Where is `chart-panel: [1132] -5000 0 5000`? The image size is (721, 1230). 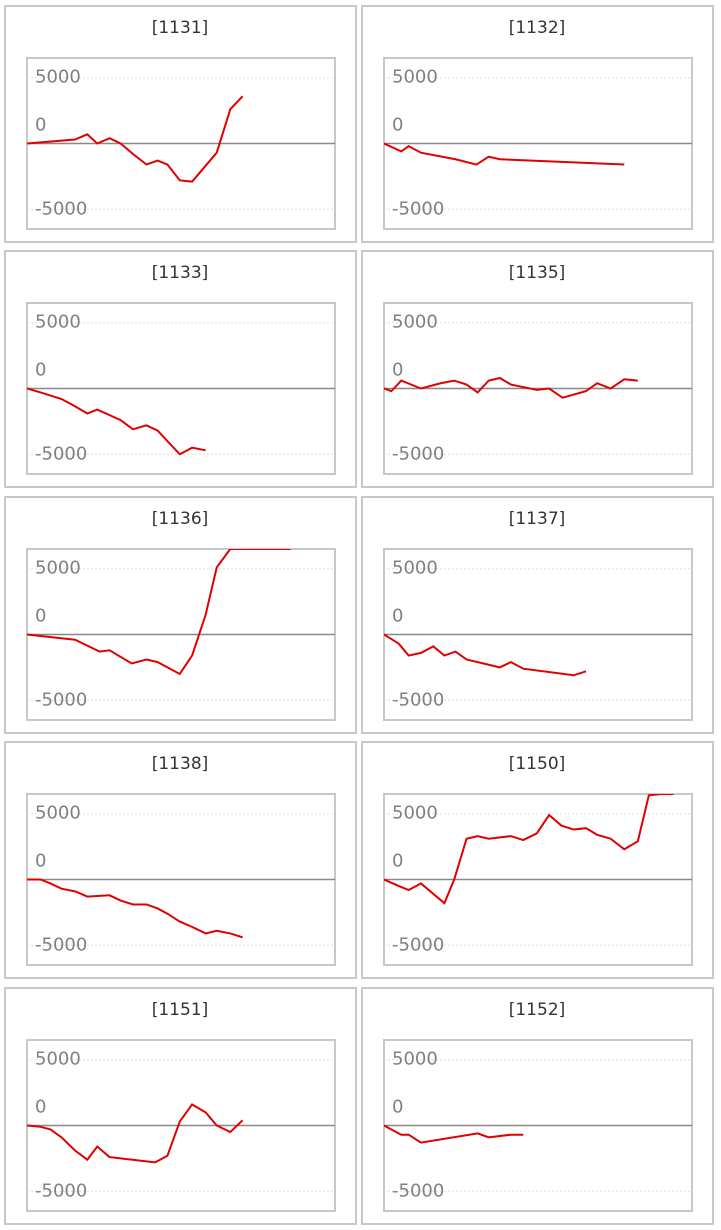 chart-panel: [1132] -5000 0 5000 is located at coordinates (537, 124).